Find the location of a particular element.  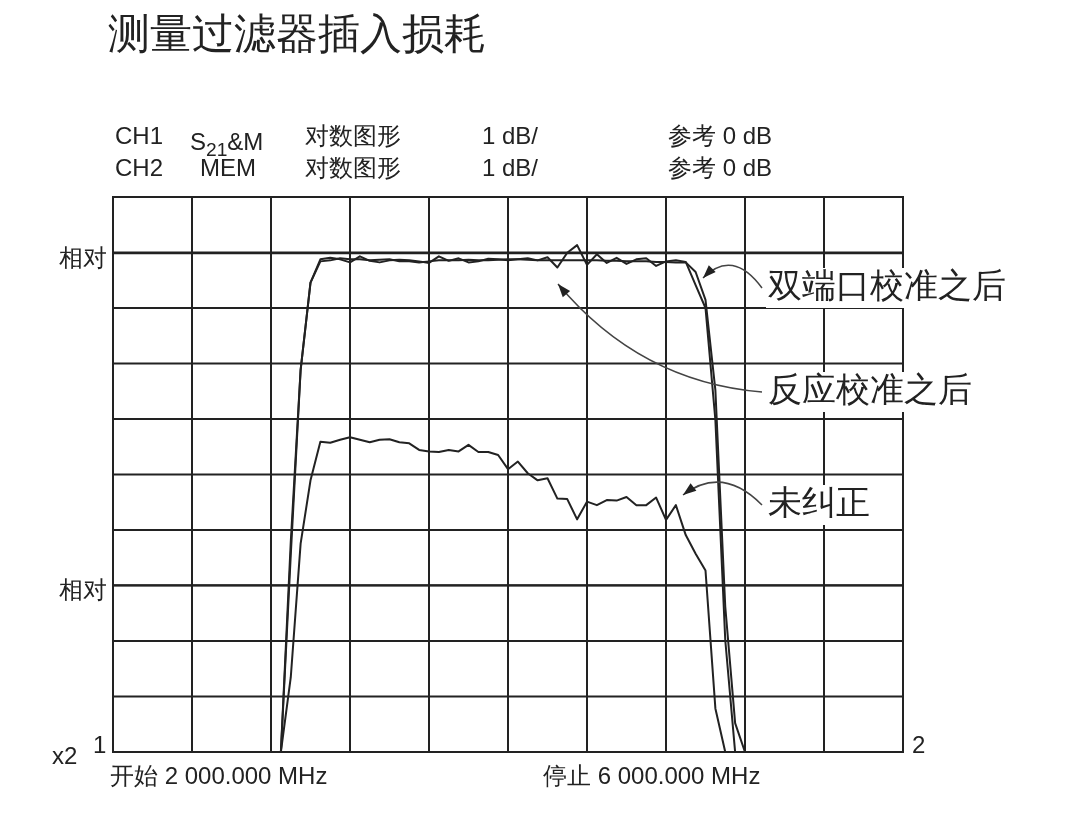

text: 停止 6 000.000 MHz is located at coordinates (652, 776).